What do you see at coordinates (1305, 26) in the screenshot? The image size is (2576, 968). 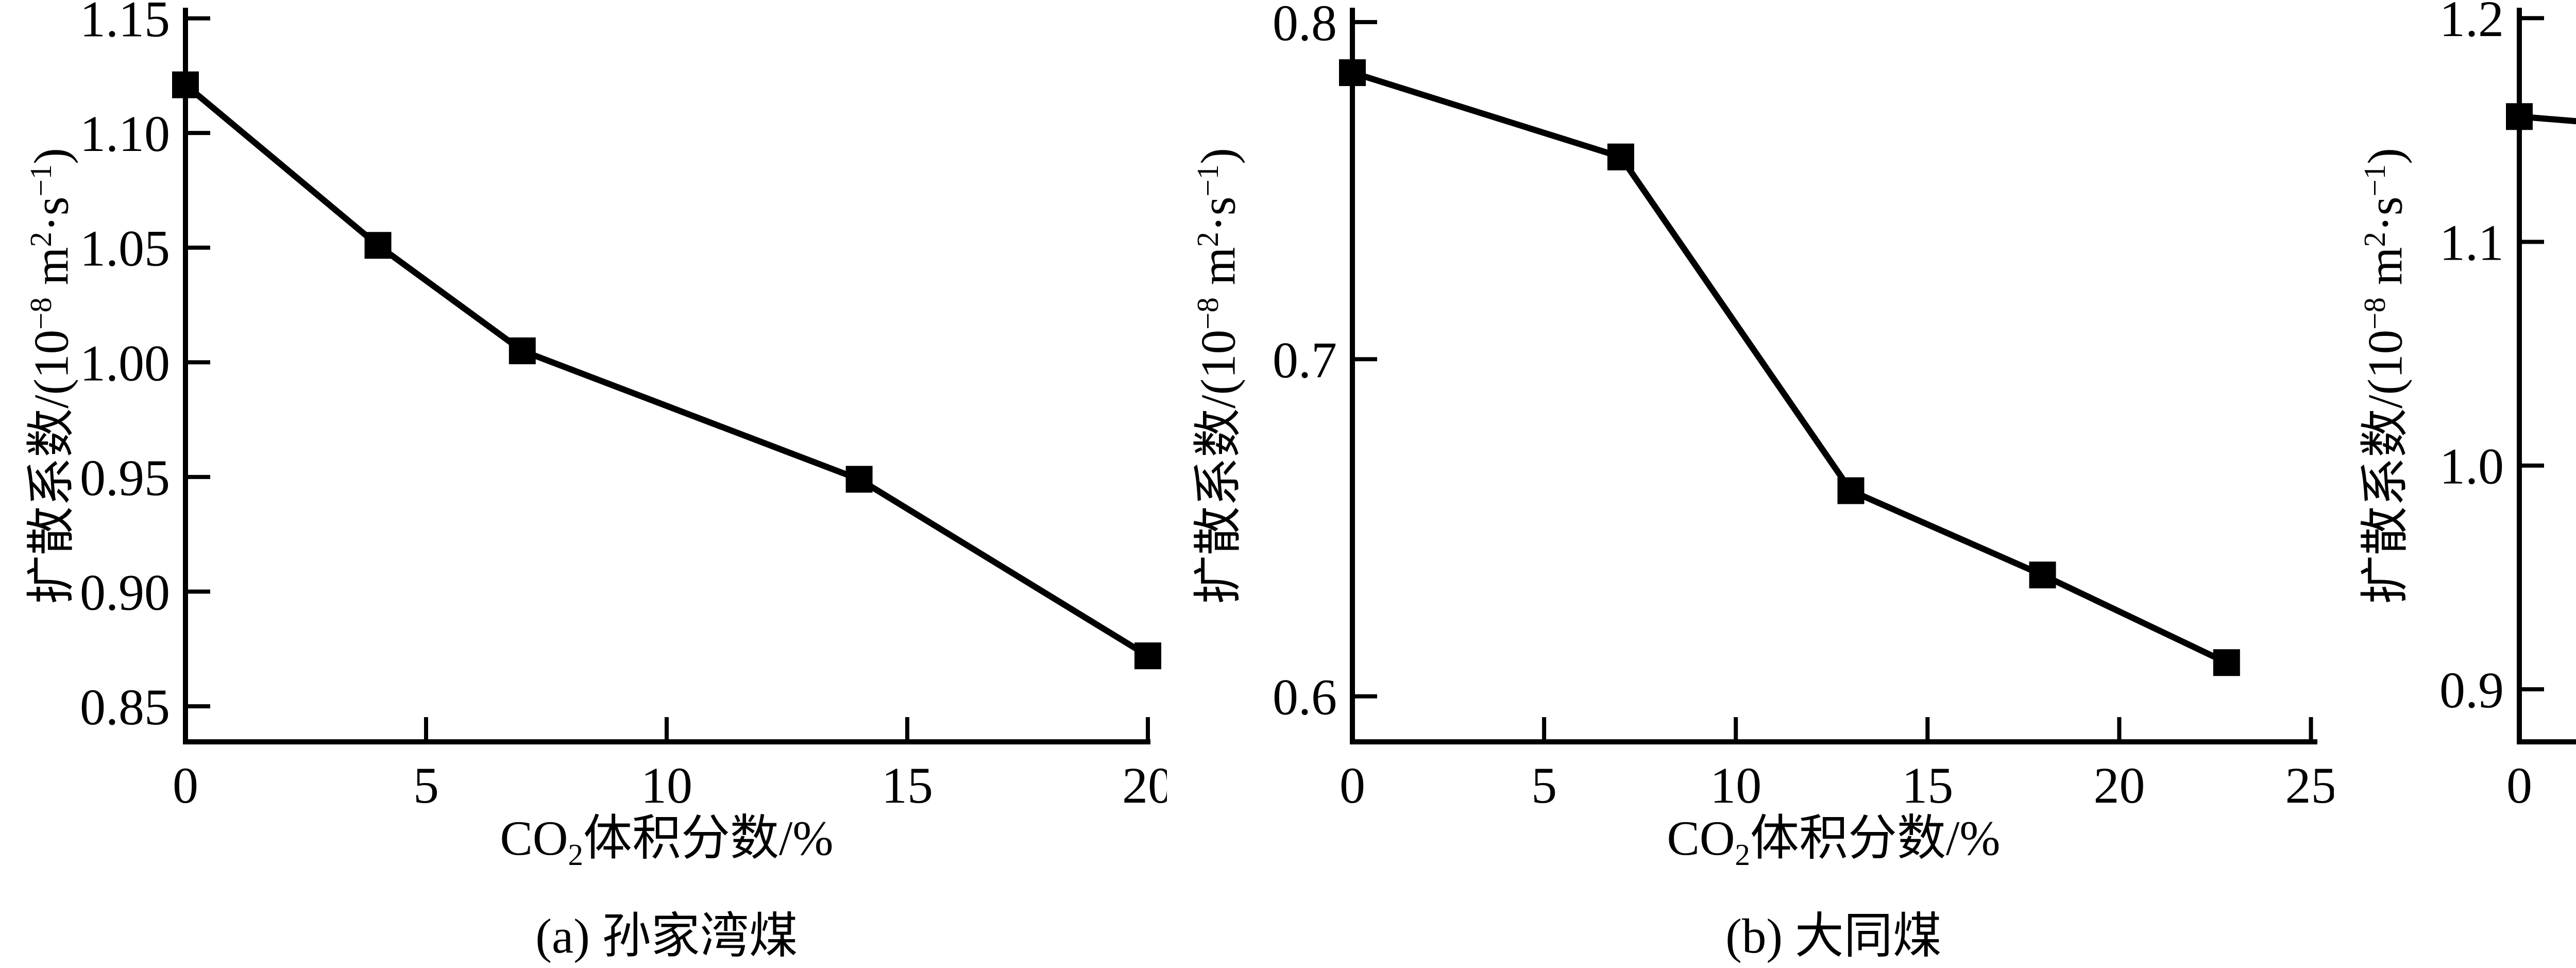 I see `y-tick-label: 0.8` at bounding box center [1305, 26].